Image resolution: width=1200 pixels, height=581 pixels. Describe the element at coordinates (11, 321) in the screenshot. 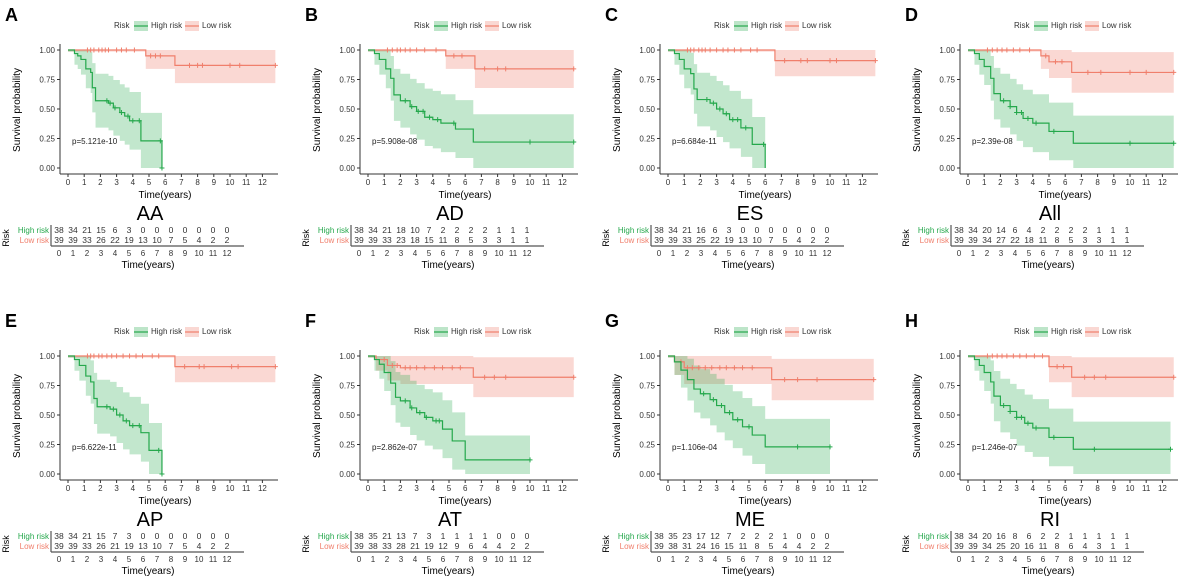

I see `panel-letter: E` at that location.